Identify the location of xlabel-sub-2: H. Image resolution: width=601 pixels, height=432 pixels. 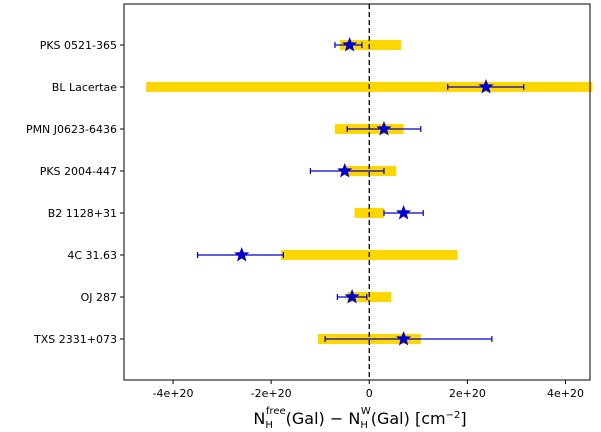
(364, 425).